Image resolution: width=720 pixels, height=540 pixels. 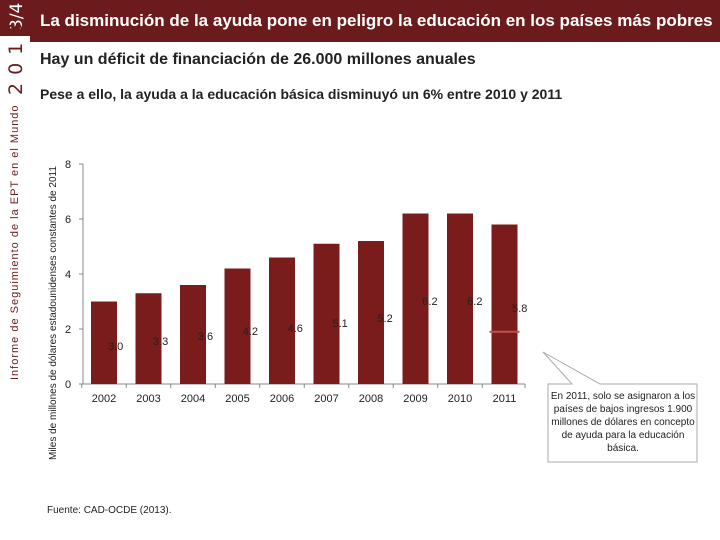 What do you see at coordinates (519, 309) in the screenshot?
I see `data-label: 5.8` at bounding box center [519, 309].